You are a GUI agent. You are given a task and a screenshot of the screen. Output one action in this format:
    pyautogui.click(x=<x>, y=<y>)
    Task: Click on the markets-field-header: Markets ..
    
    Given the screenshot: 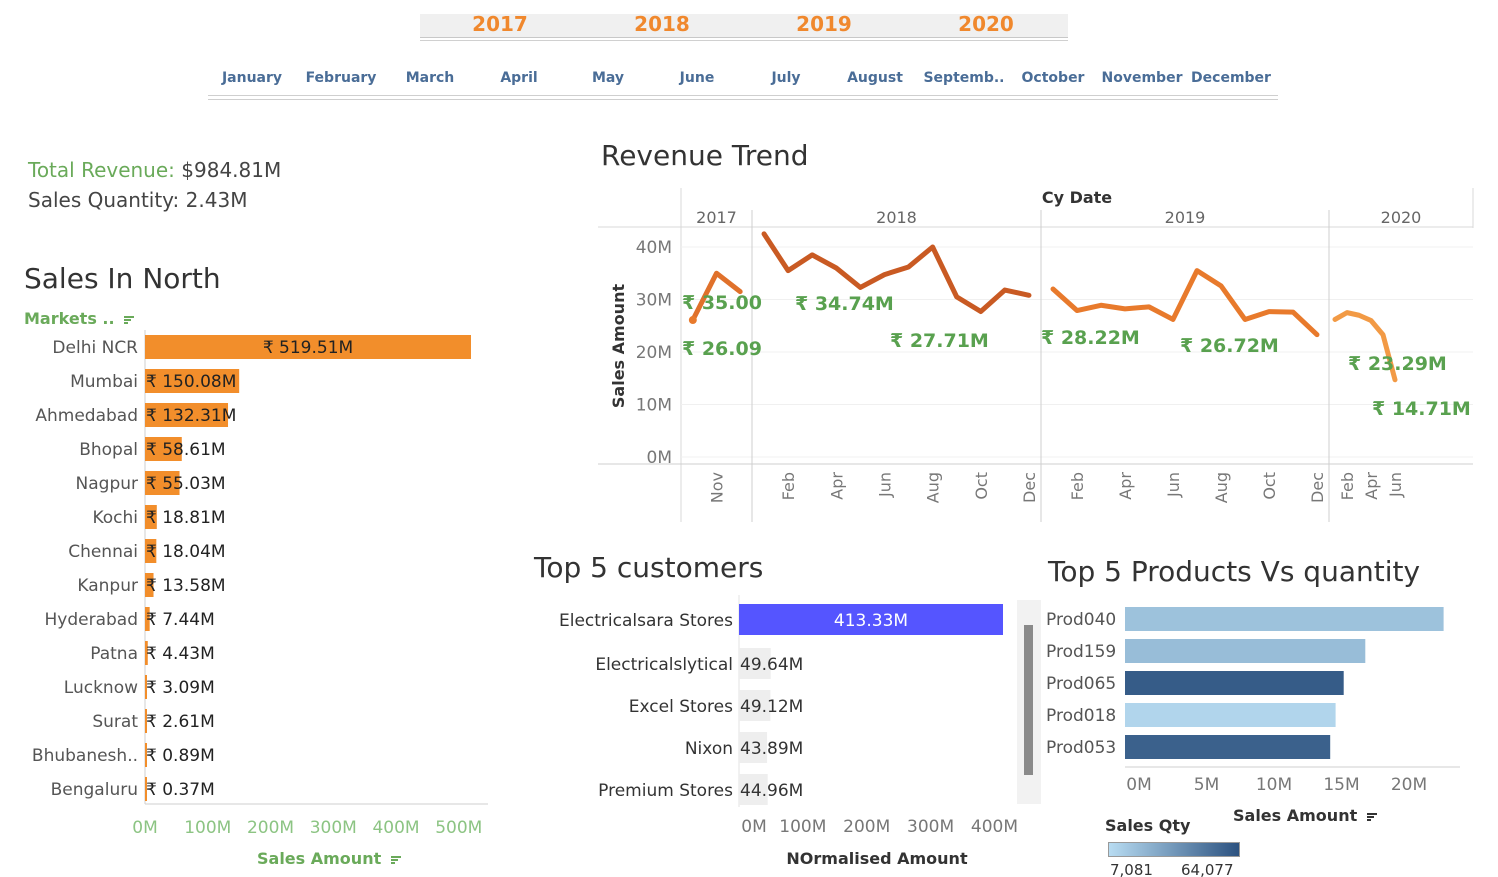 What is the action you would take?
    pyautogui.click(x=79, y=318)
    